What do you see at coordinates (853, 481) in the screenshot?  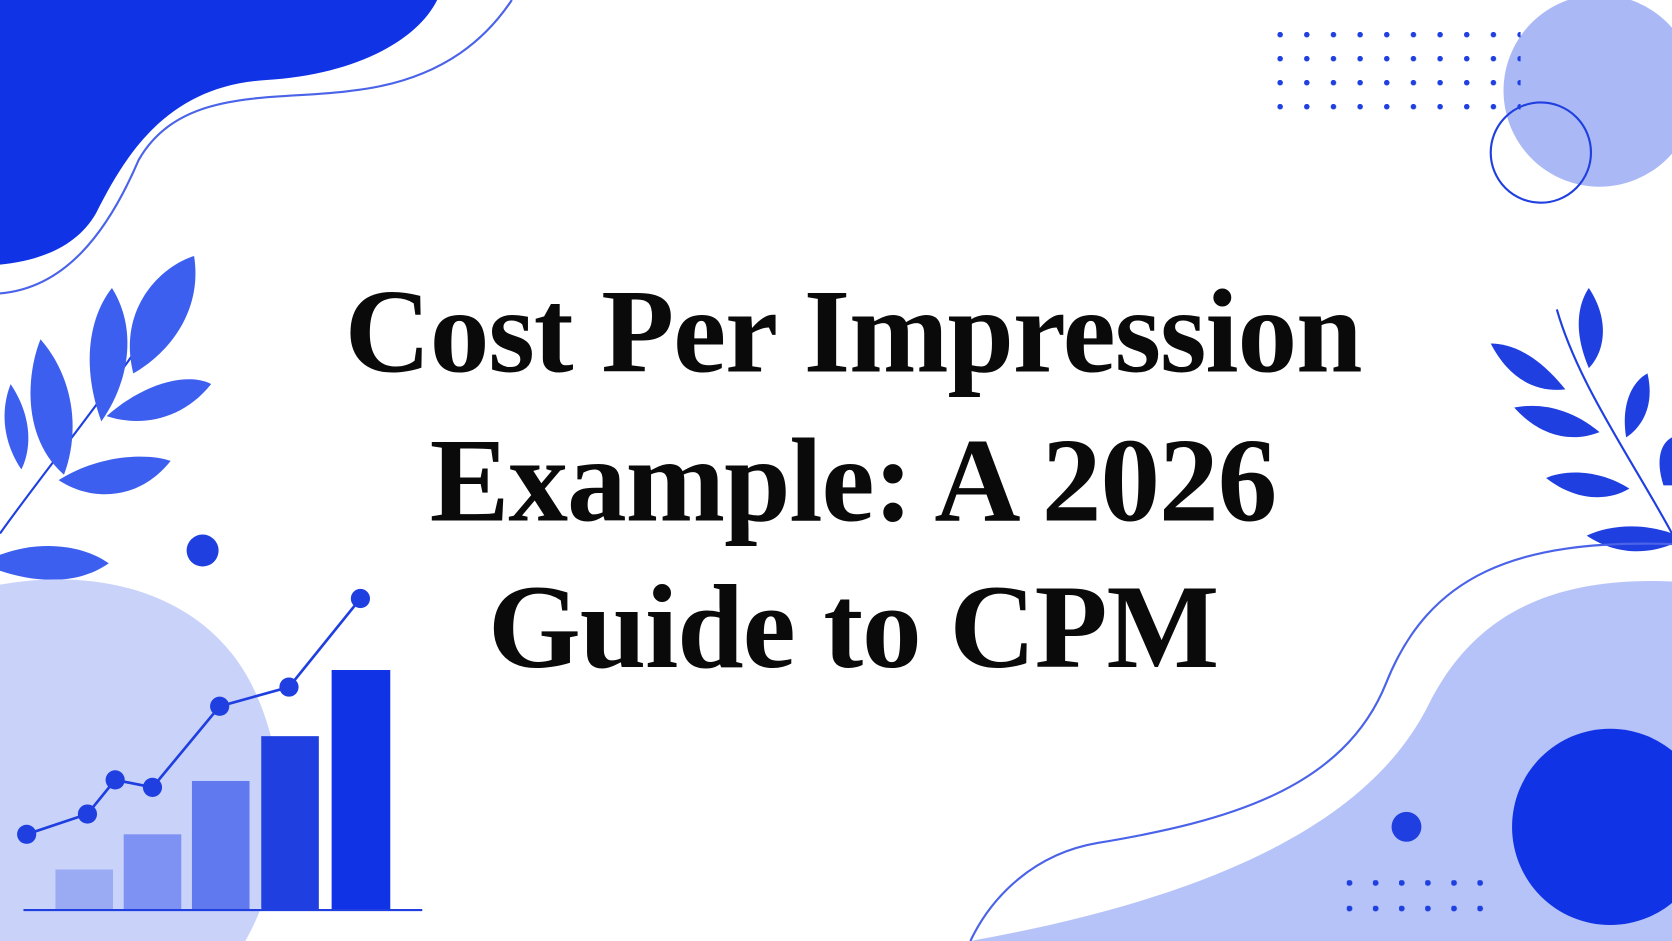 I see `title-line: Example: A 2026` at bounding box center [853, 481].